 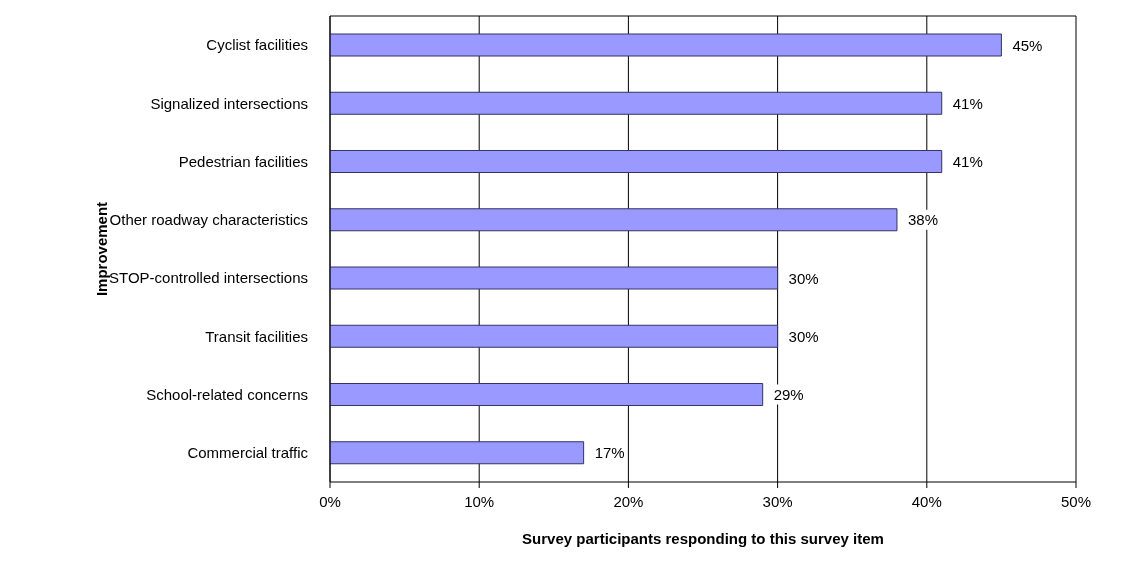 I want to click on x-tick-label: 20%, so click(x=628, y=501).